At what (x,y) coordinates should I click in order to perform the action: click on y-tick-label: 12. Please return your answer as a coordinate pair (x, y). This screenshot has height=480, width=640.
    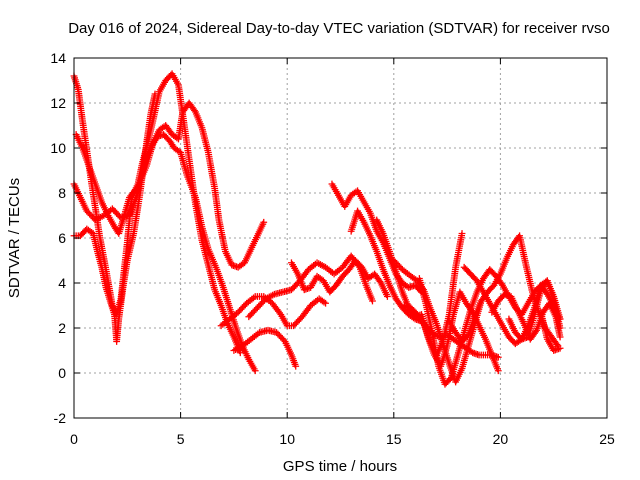
    Looking at the image, I should click on (58, 103).